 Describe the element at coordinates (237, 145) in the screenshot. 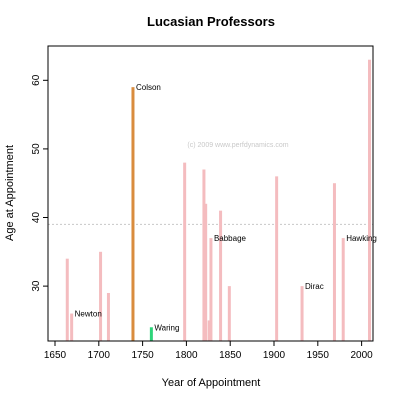

I see `watermark: (c) 2009 www.perfdynamics.com` at that location.